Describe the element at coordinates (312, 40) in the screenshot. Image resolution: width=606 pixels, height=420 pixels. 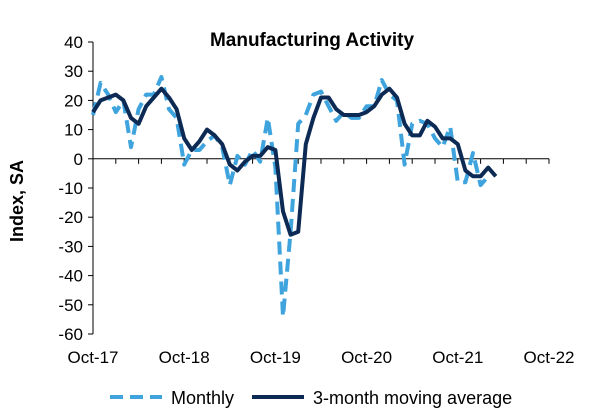
I see `chart-title: Manufacturing Activity` at that location.